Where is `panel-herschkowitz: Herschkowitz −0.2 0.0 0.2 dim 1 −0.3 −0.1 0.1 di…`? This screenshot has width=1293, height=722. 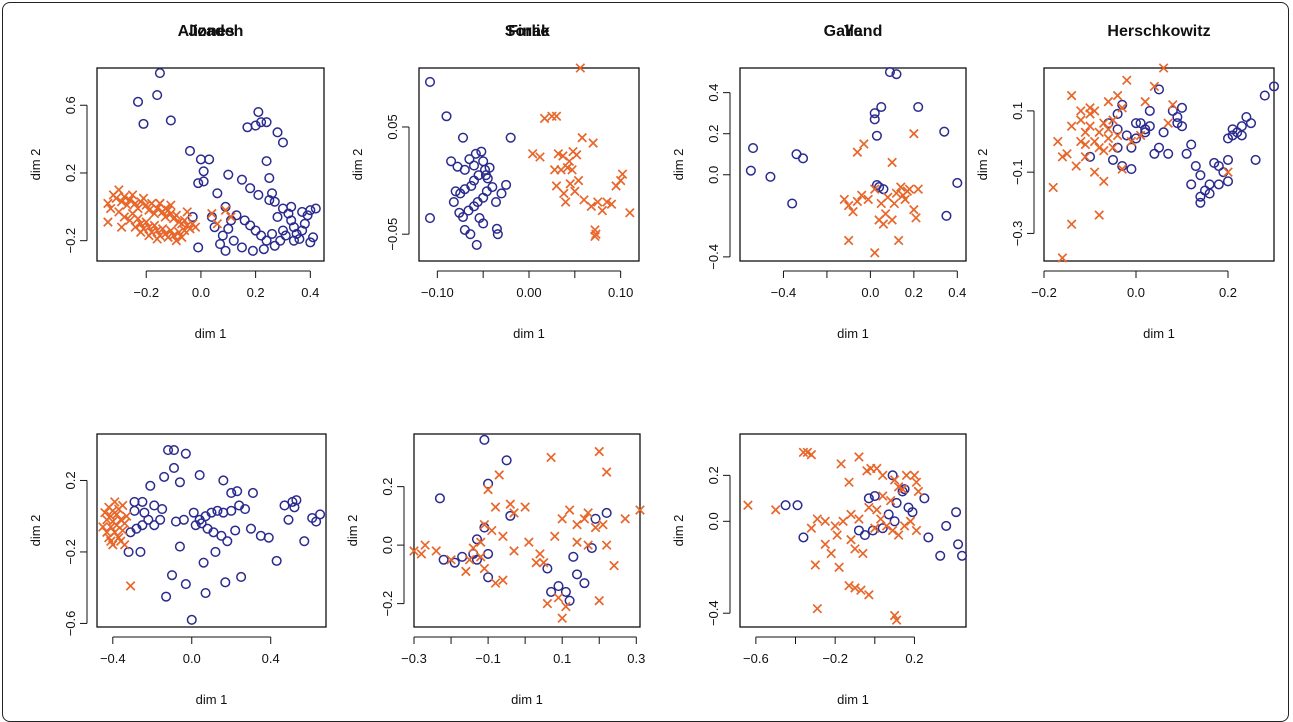
panel-herschkowitz: Herschkowitz −0.2 0.0 0.2 dim 1 −0.3 −0.1 0.1 di… is located at coordinates (1127, 182).